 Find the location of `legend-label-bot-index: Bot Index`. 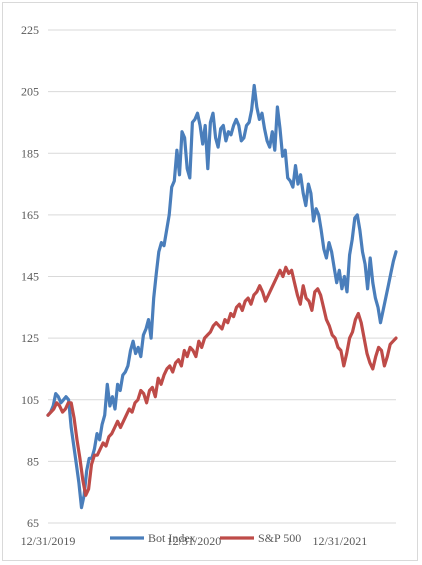

legend-label-bot-index: Bot Index is located at coordinates (172, 538).